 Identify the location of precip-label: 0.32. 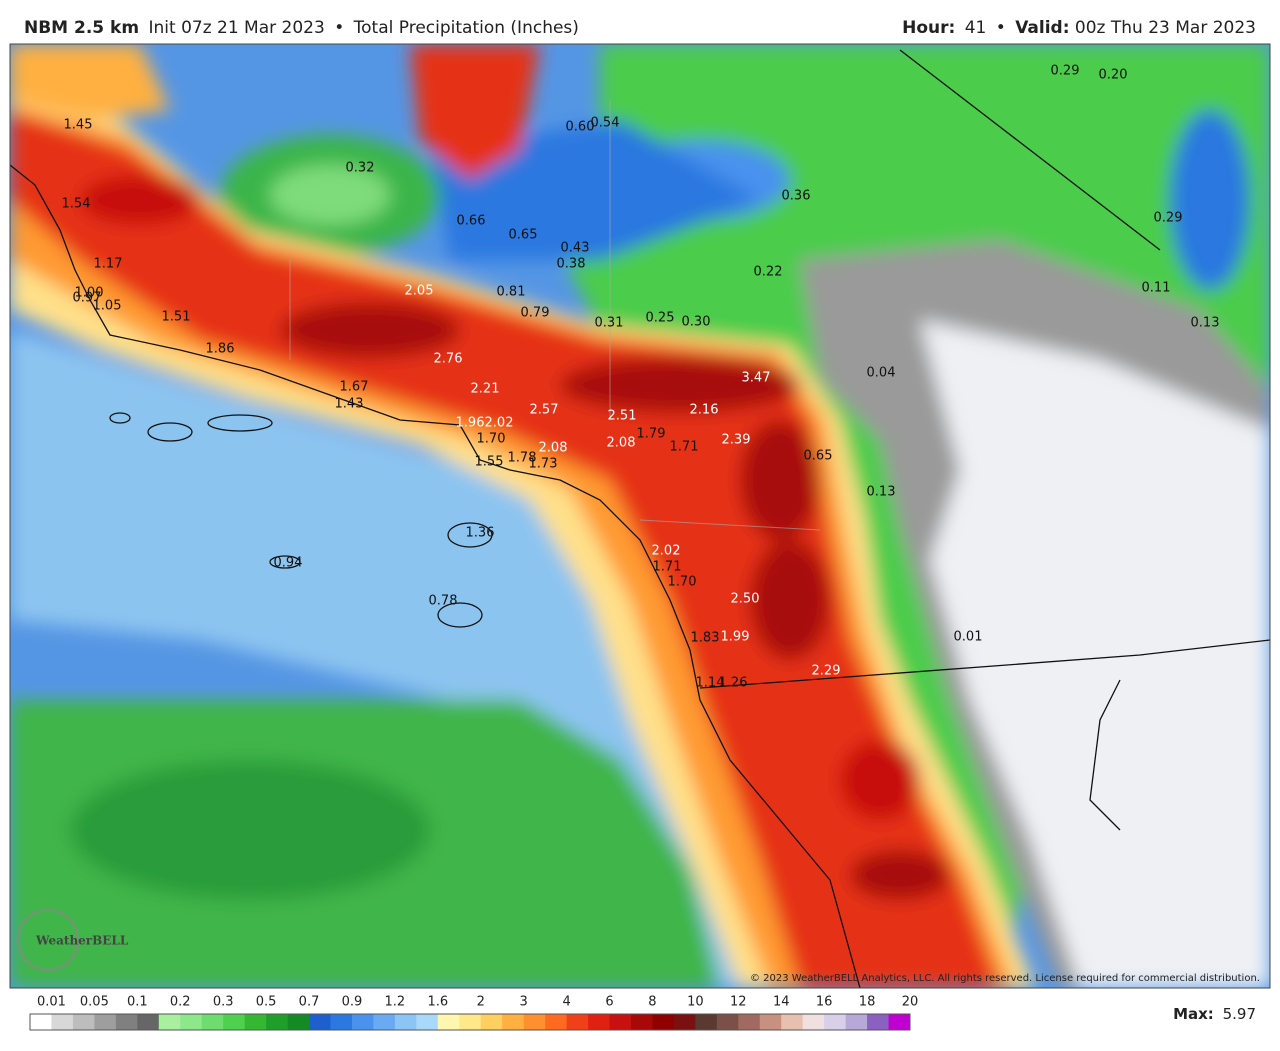
(360, 168).